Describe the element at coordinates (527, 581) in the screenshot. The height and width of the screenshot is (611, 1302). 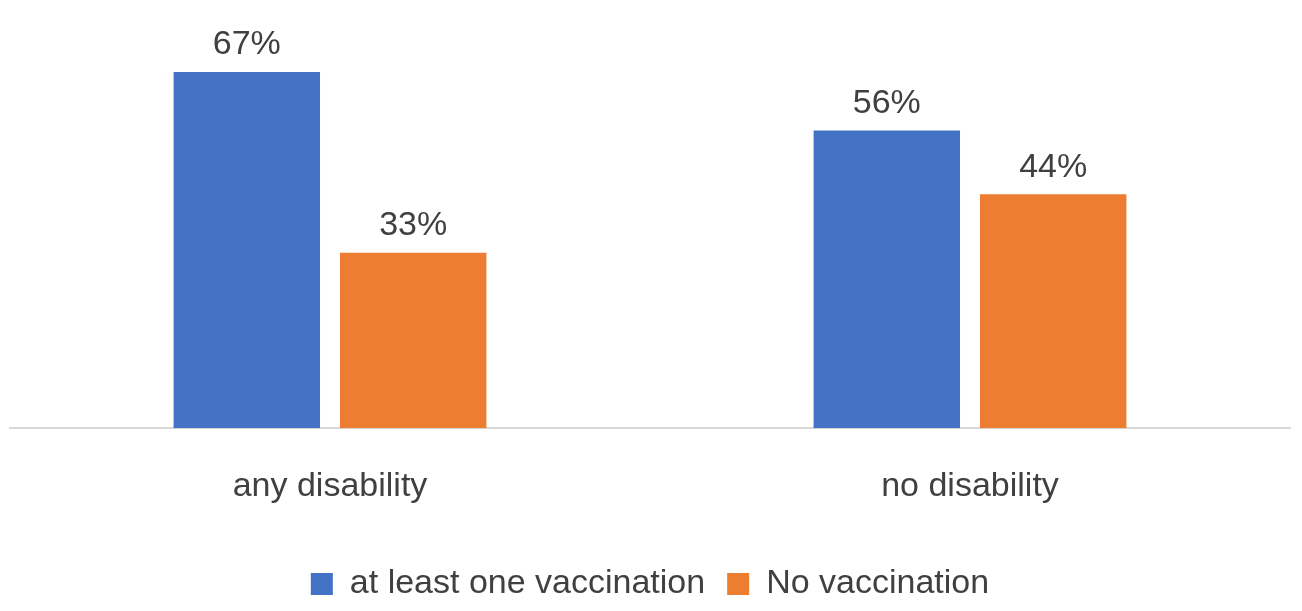
I see `legend-label: at least one vaccination` at that location.